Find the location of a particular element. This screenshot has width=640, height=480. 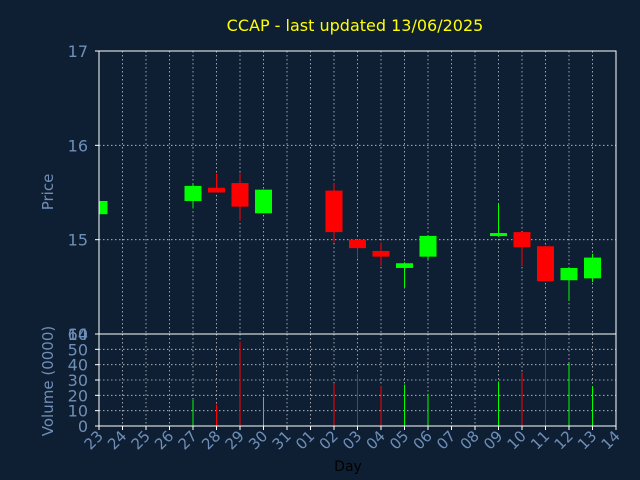

price-y-tick-label: 14 is located at coordinates (78, 334).